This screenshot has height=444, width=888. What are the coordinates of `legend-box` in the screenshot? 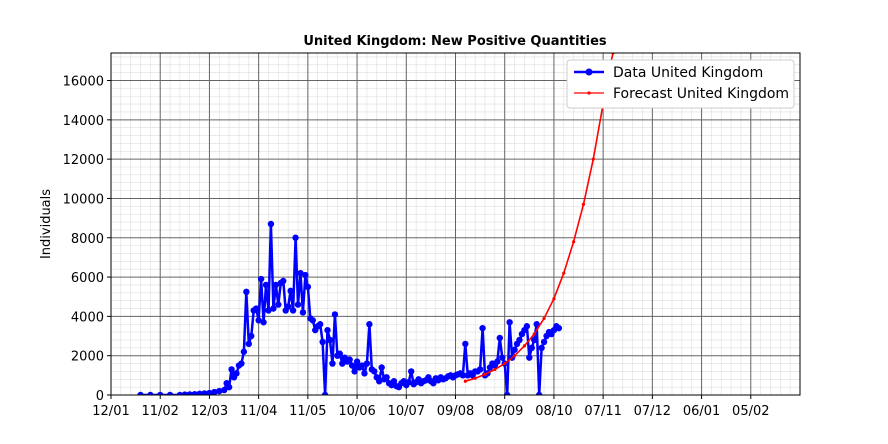 It's located at (680, 84).